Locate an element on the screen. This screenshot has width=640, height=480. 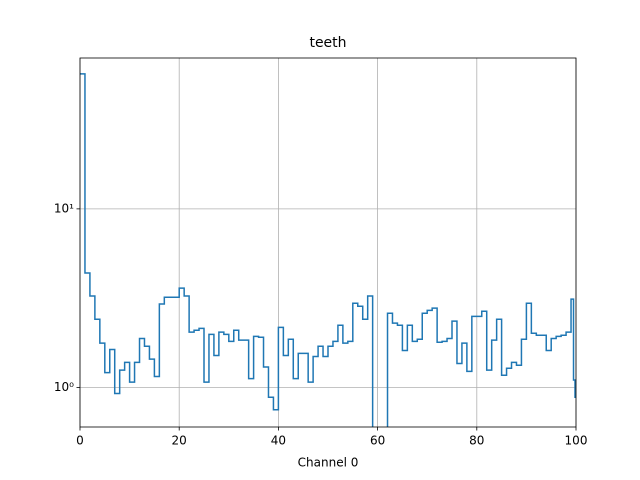
chart-title: teeth is located at coordinates (327, 43).